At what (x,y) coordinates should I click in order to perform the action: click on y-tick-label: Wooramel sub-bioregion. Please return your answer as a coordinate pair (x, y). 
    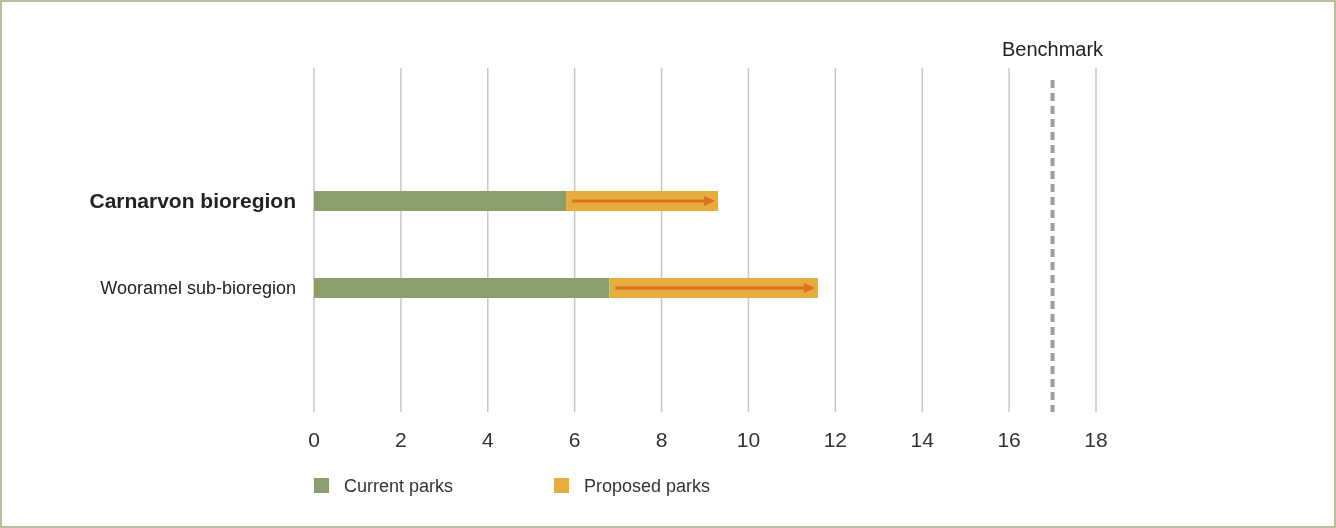
    Looking at the image, I should click on (198, 288).